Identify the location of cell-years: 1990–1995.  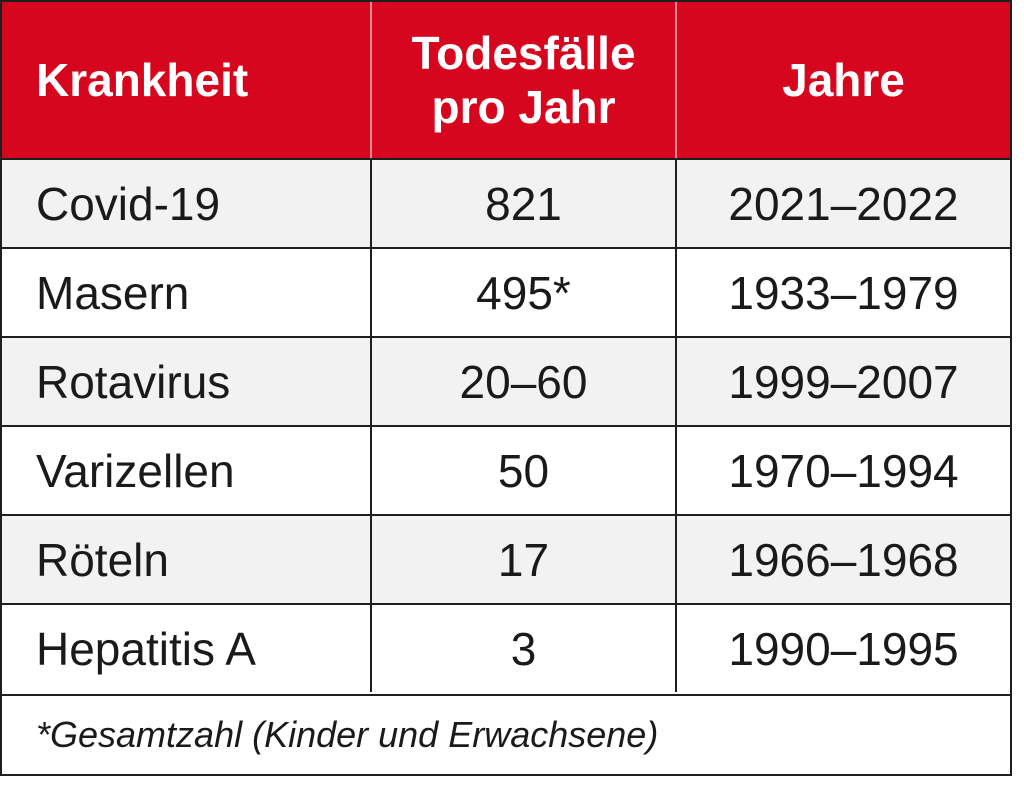
(843, 648).